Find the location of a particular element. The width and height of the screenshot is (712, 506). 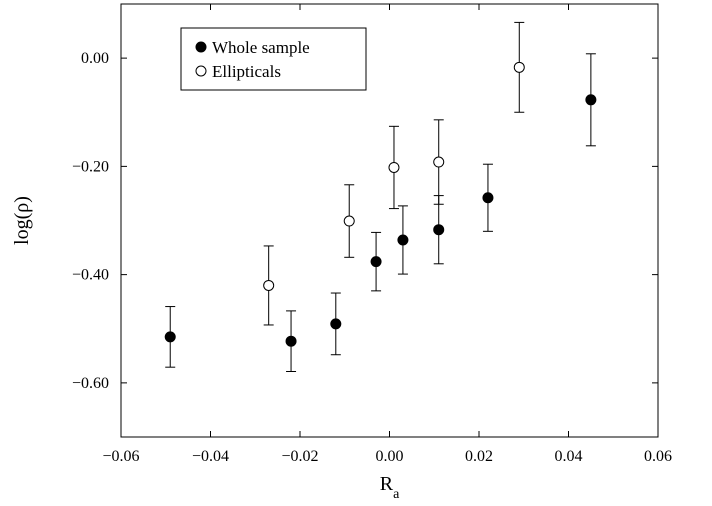

x-axis-title: Ra is located at coordinates (390, 487).